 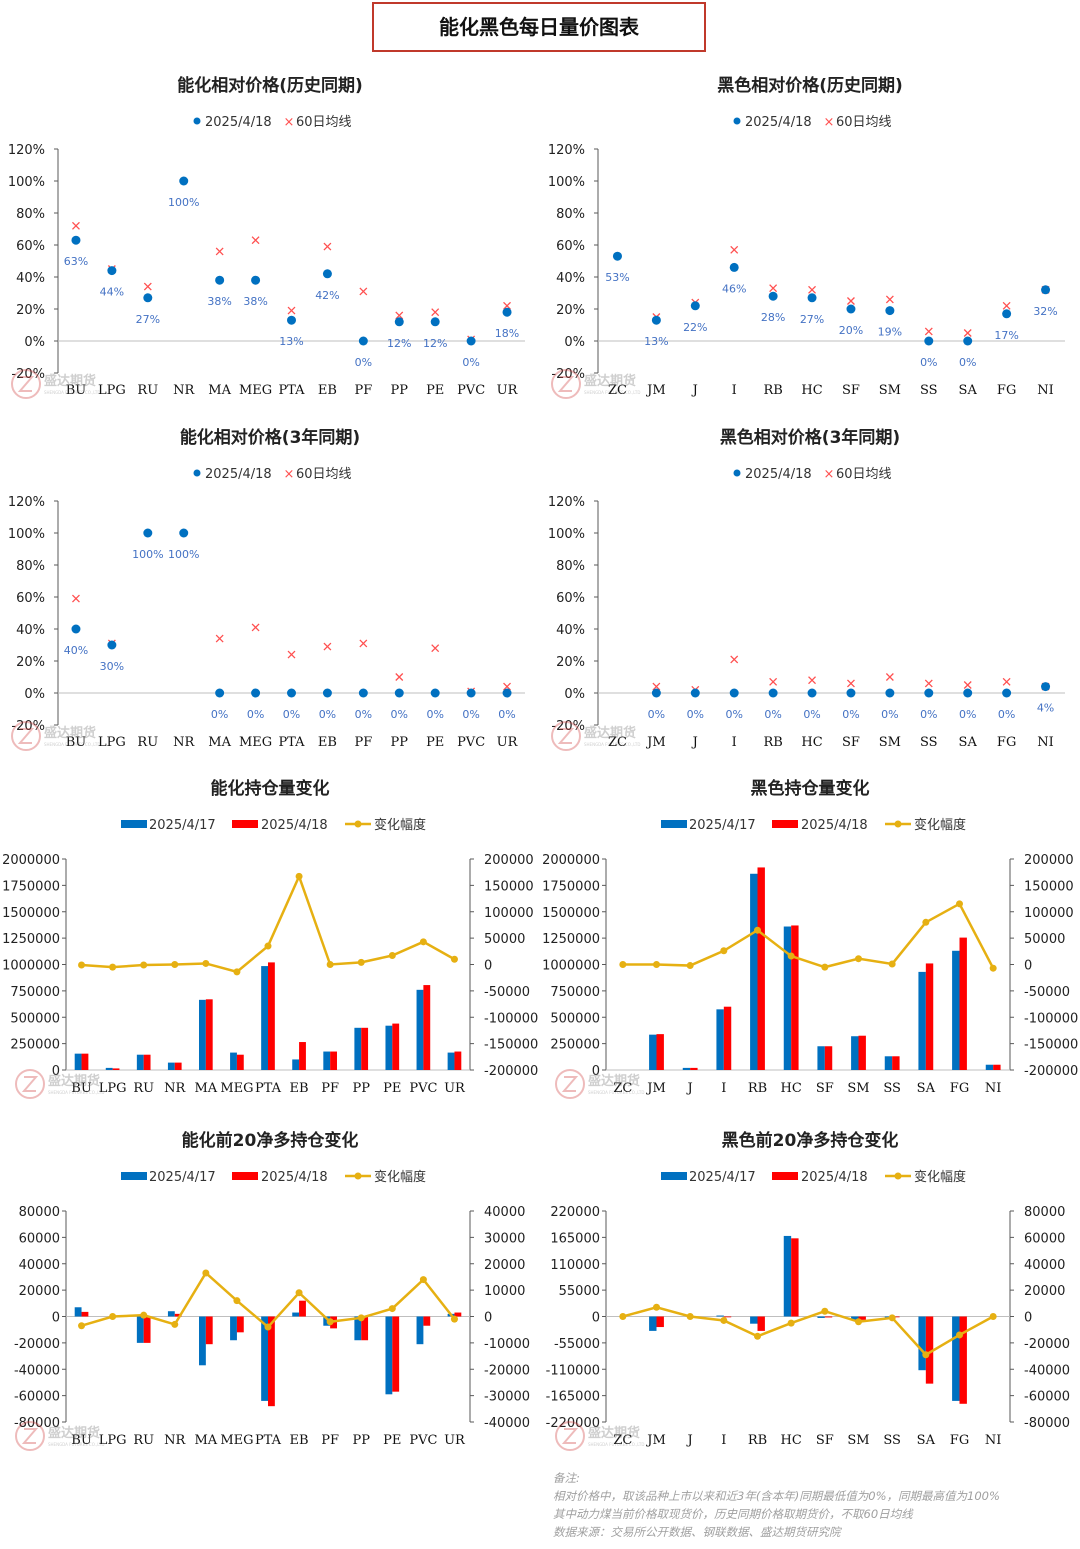 What do you see at coordinates (890, 390) in the screenshot?
I see `x-tick-label: SM` at bounding box center [890, 390].